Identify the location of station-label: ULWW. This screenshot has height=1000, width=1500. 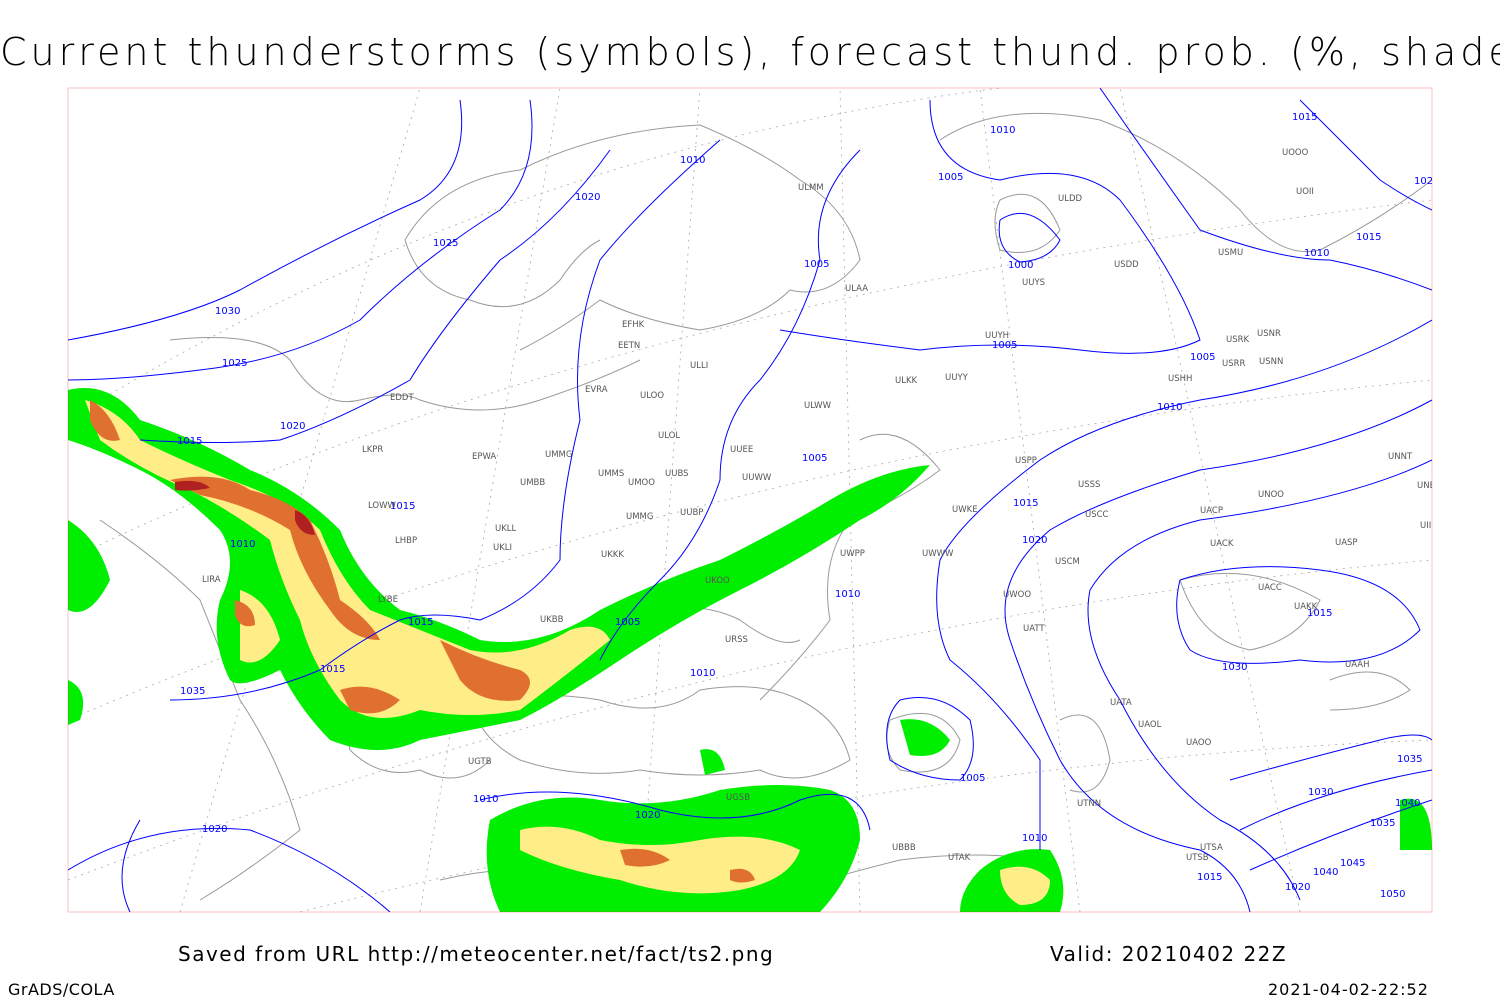
(818, 406).